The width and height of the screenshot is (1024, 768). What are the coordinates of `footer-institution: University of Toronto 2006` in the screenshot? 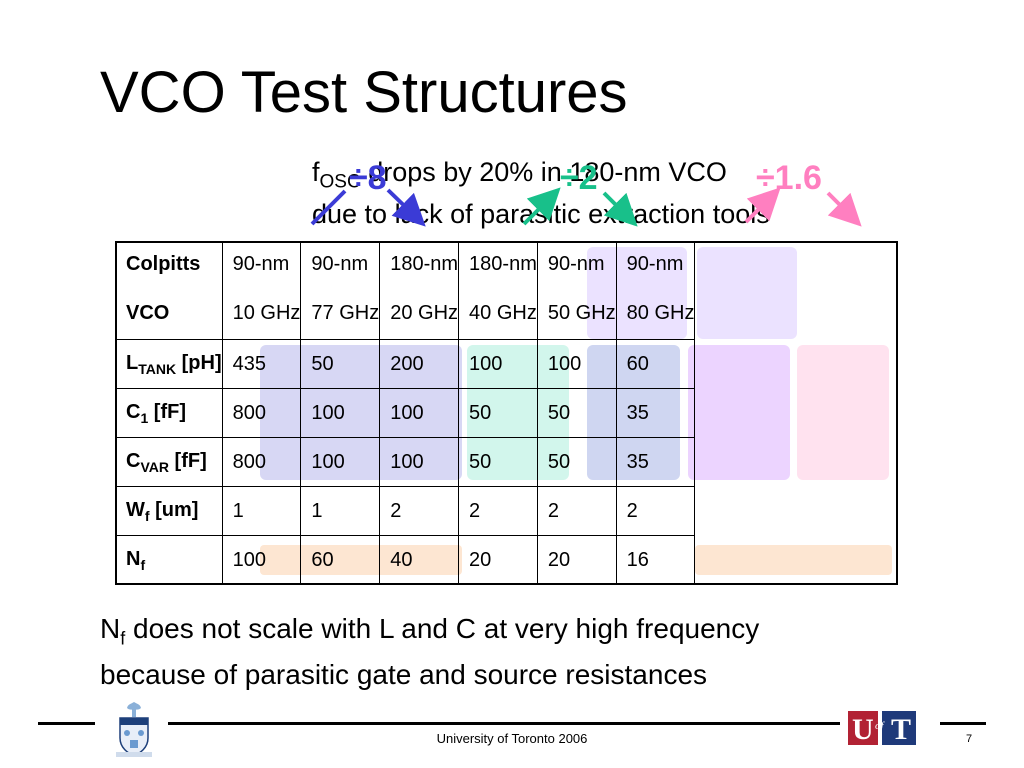 It's located at (512, 738).